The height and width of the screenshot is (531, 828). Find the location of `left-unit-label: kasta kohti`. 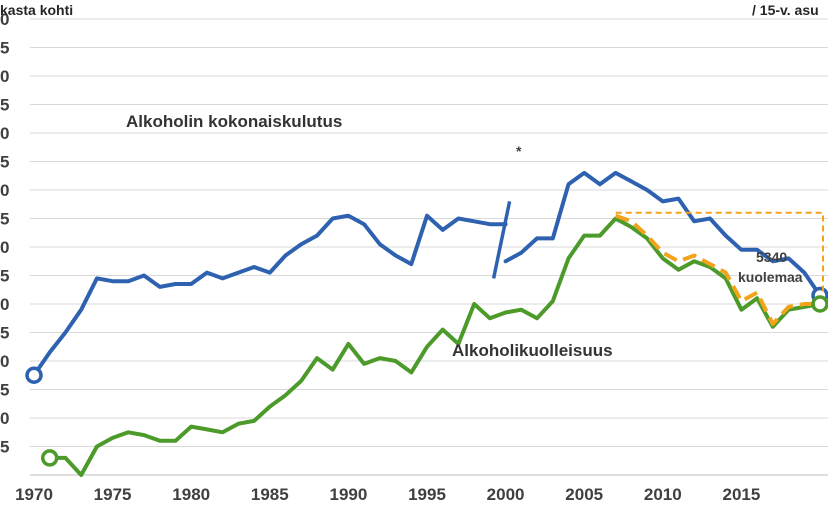

left-unit-label: kasta kohti is located at coordinates (36, 10).